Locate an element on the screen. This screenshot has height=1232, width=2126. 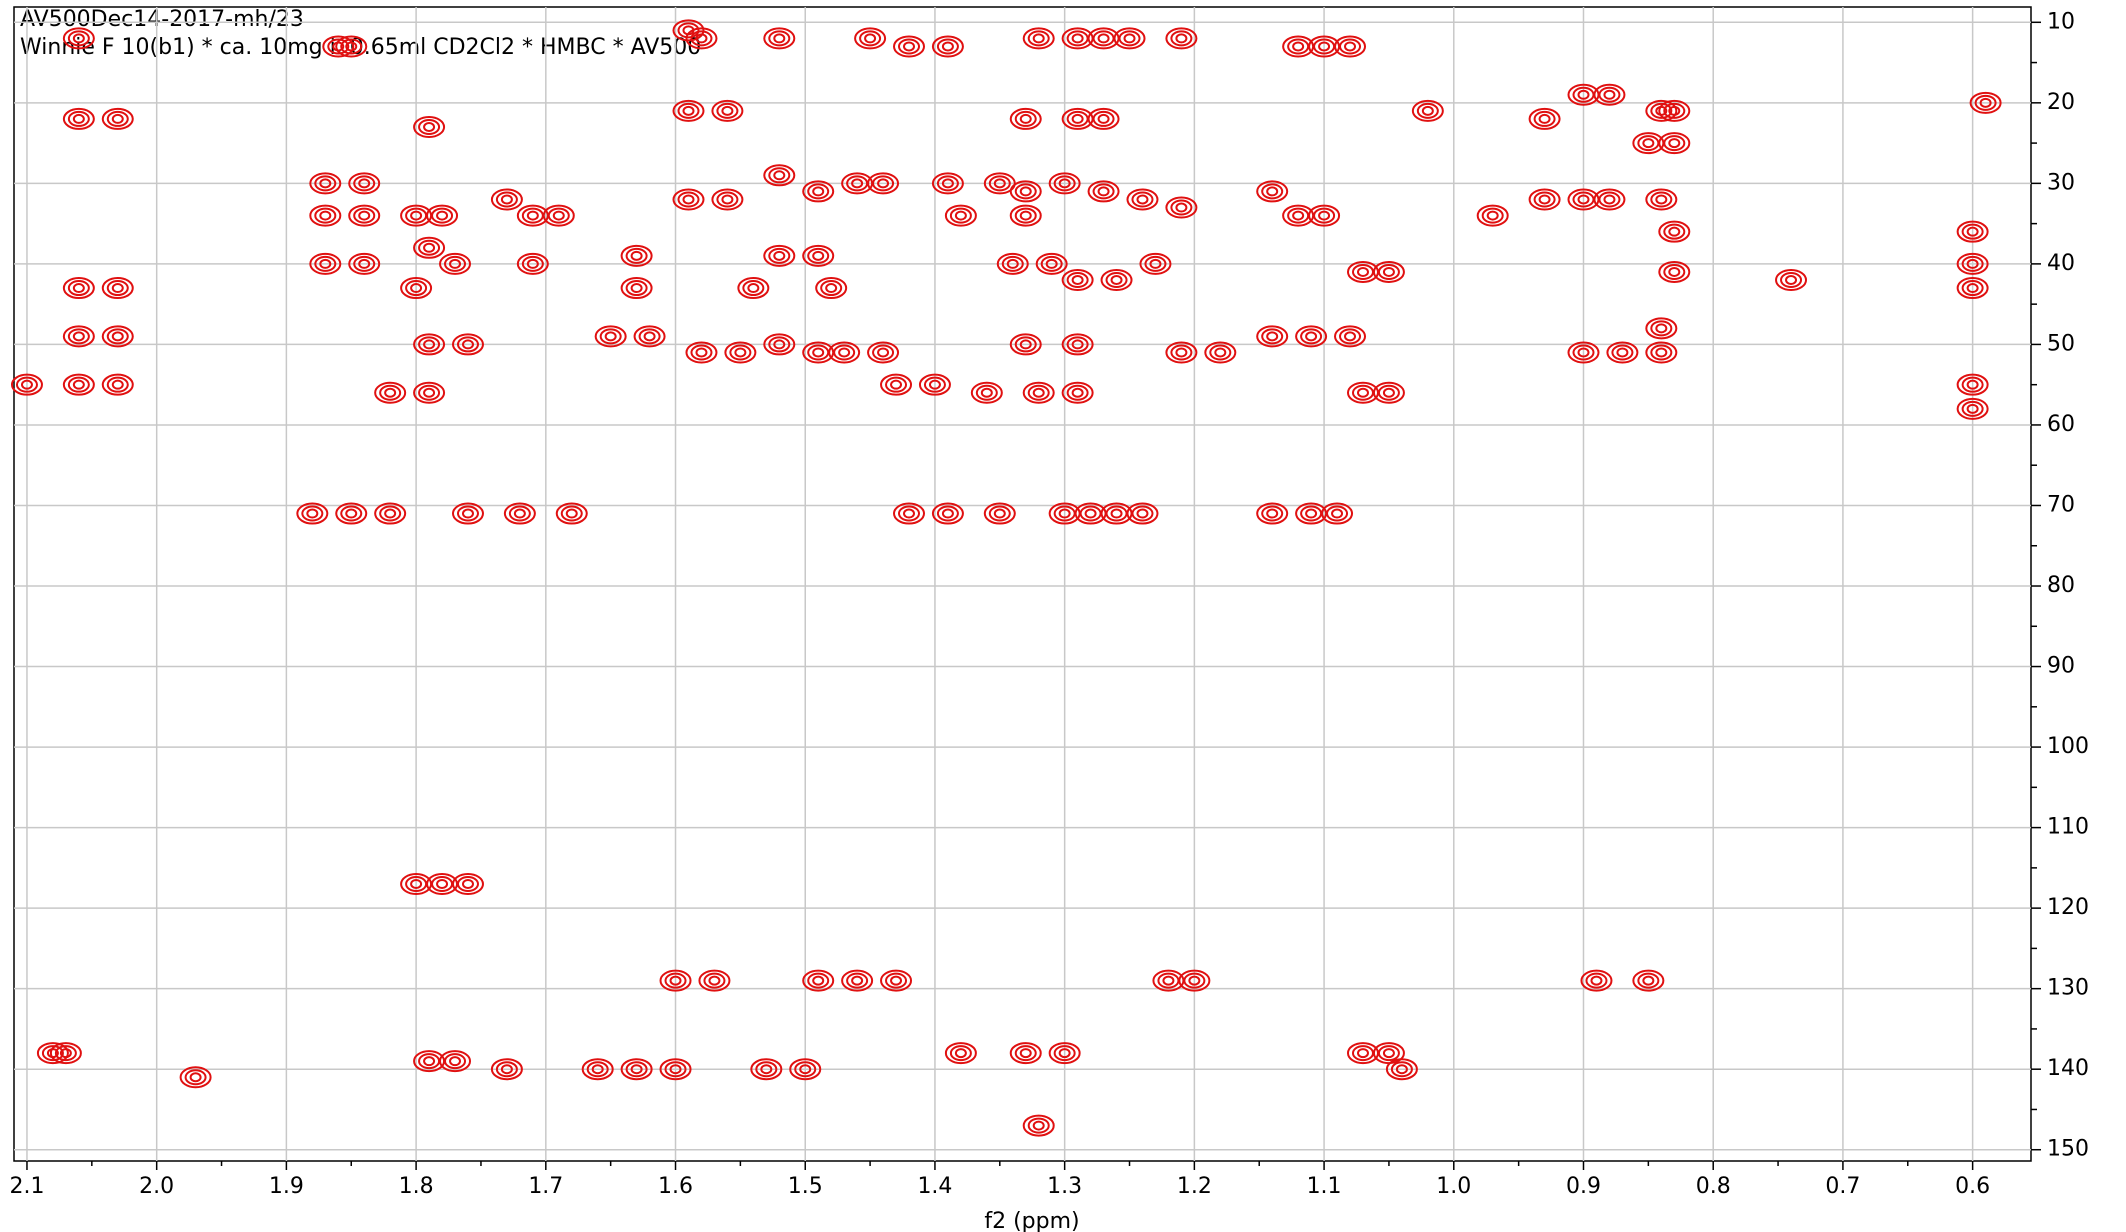
x-tick-label: 1.5 is located at coordinates (805, 1186).